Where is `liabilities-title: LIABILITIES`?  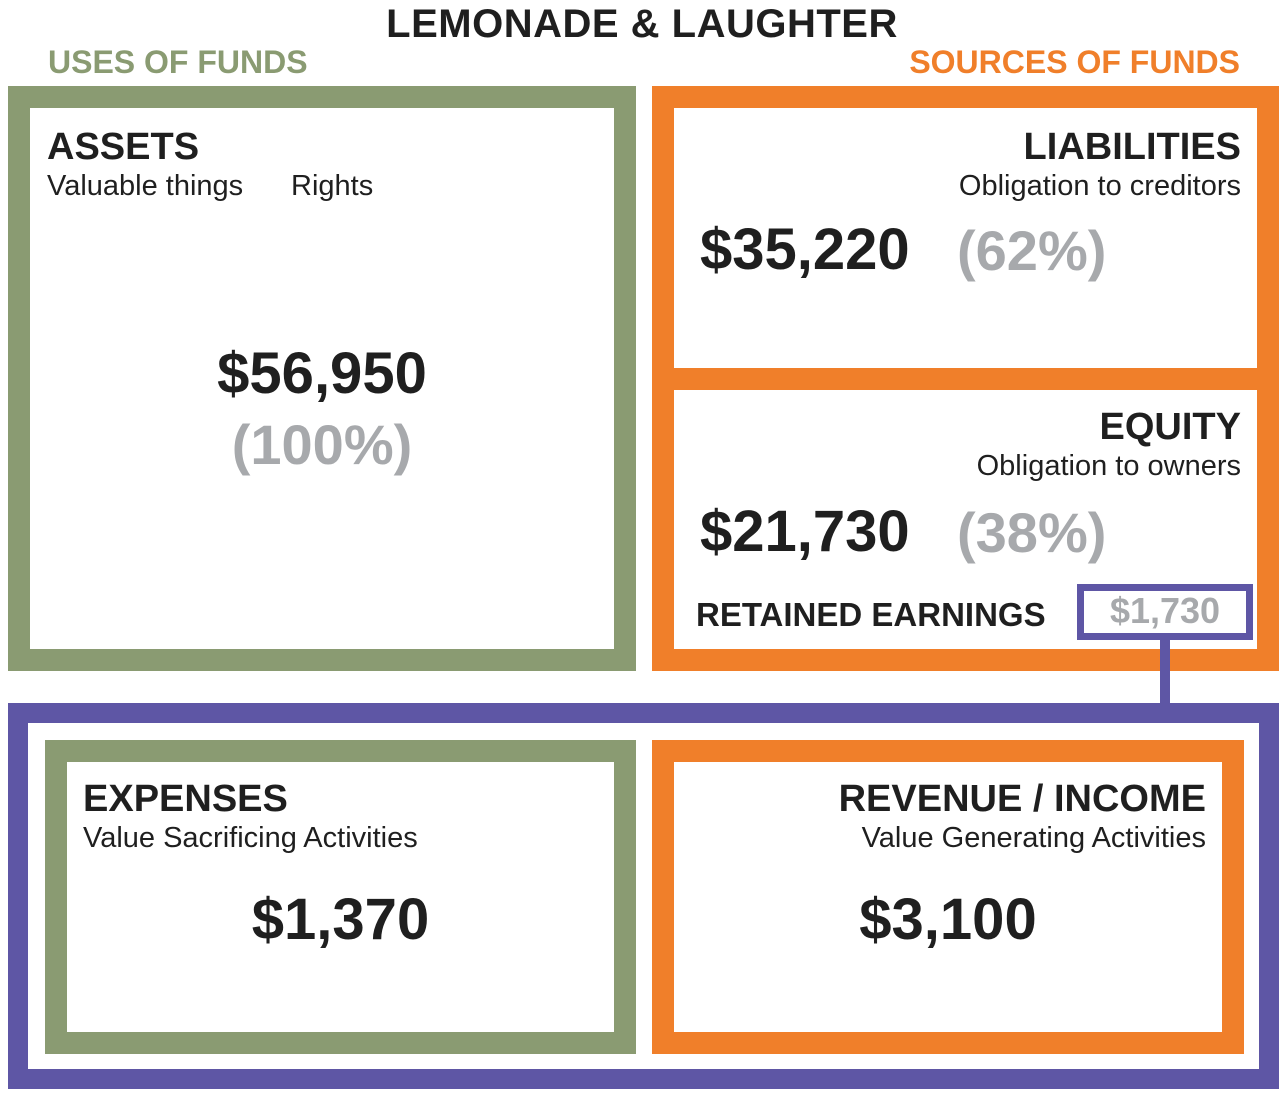
liabilities-title: LIABILITIES is located at coordinates (1132, 147).